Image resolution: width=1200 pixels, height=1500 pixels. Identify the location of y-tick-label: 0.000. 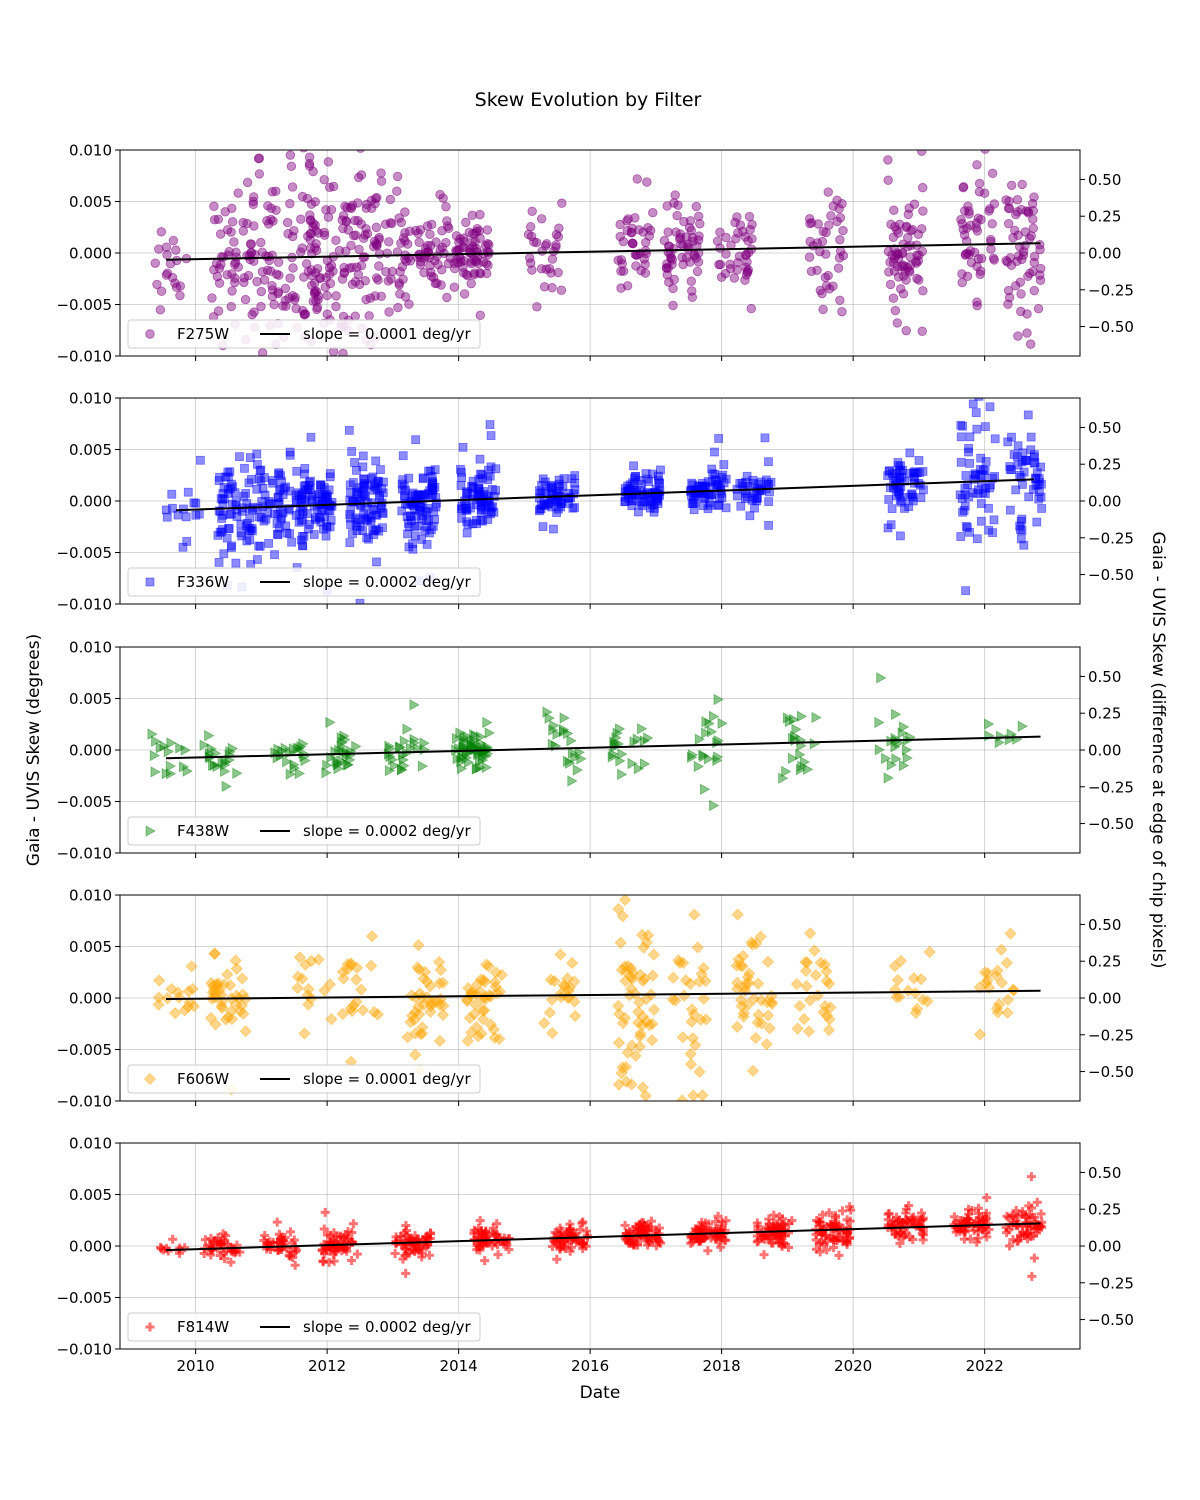
(90, 254).